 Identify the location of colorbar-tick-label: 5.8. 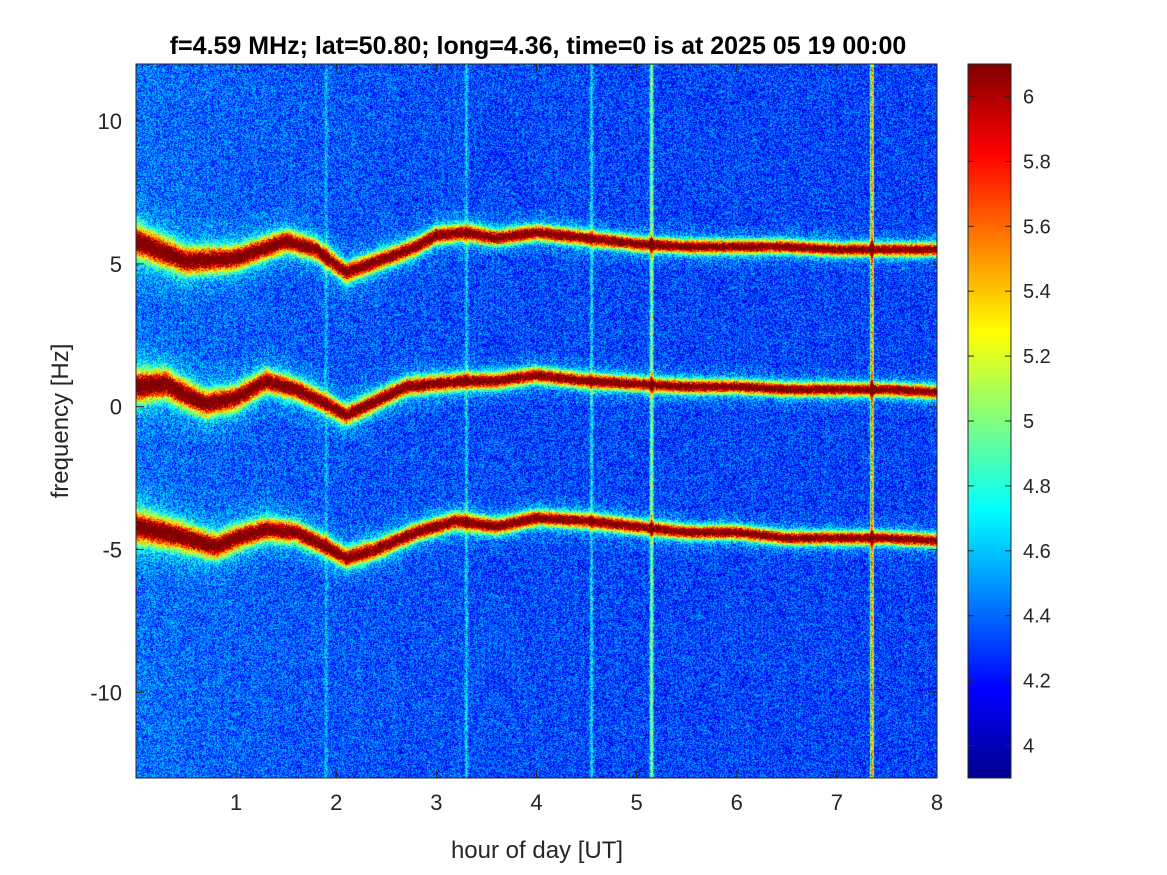
(1037, 162).